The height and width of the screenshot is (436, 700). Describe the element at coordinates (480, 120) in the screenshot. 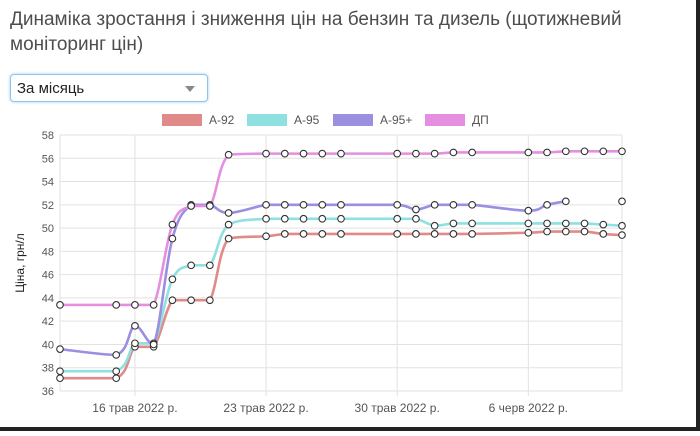

I see `legend-label: ДП` at that location.